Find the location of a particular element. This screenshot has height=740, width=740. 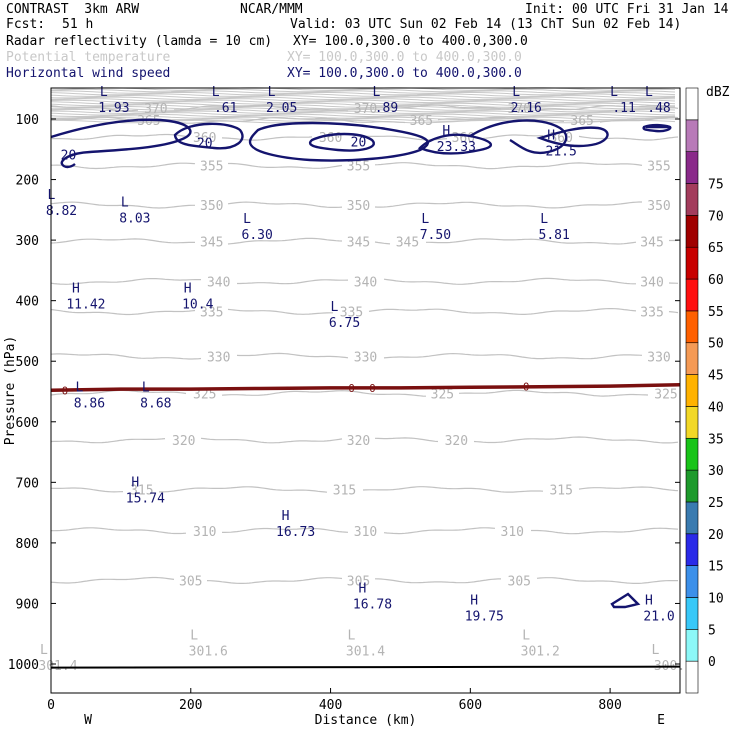

colorbar-level-label: 70 is located at coordinates (716, 216).